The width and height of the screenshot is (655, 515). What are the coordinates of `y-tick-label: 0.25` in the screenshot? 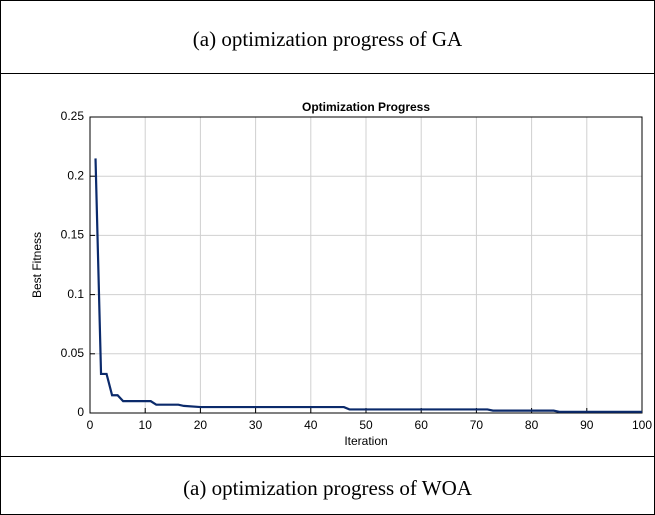 It's located at (73, 116).